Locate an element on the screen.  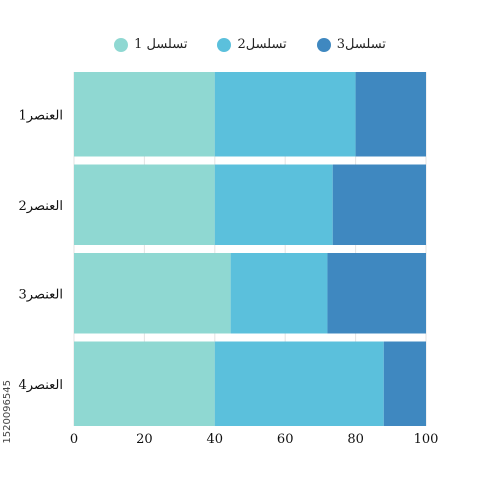
category-label: العنصر2 is located at coordinates (41, 206).